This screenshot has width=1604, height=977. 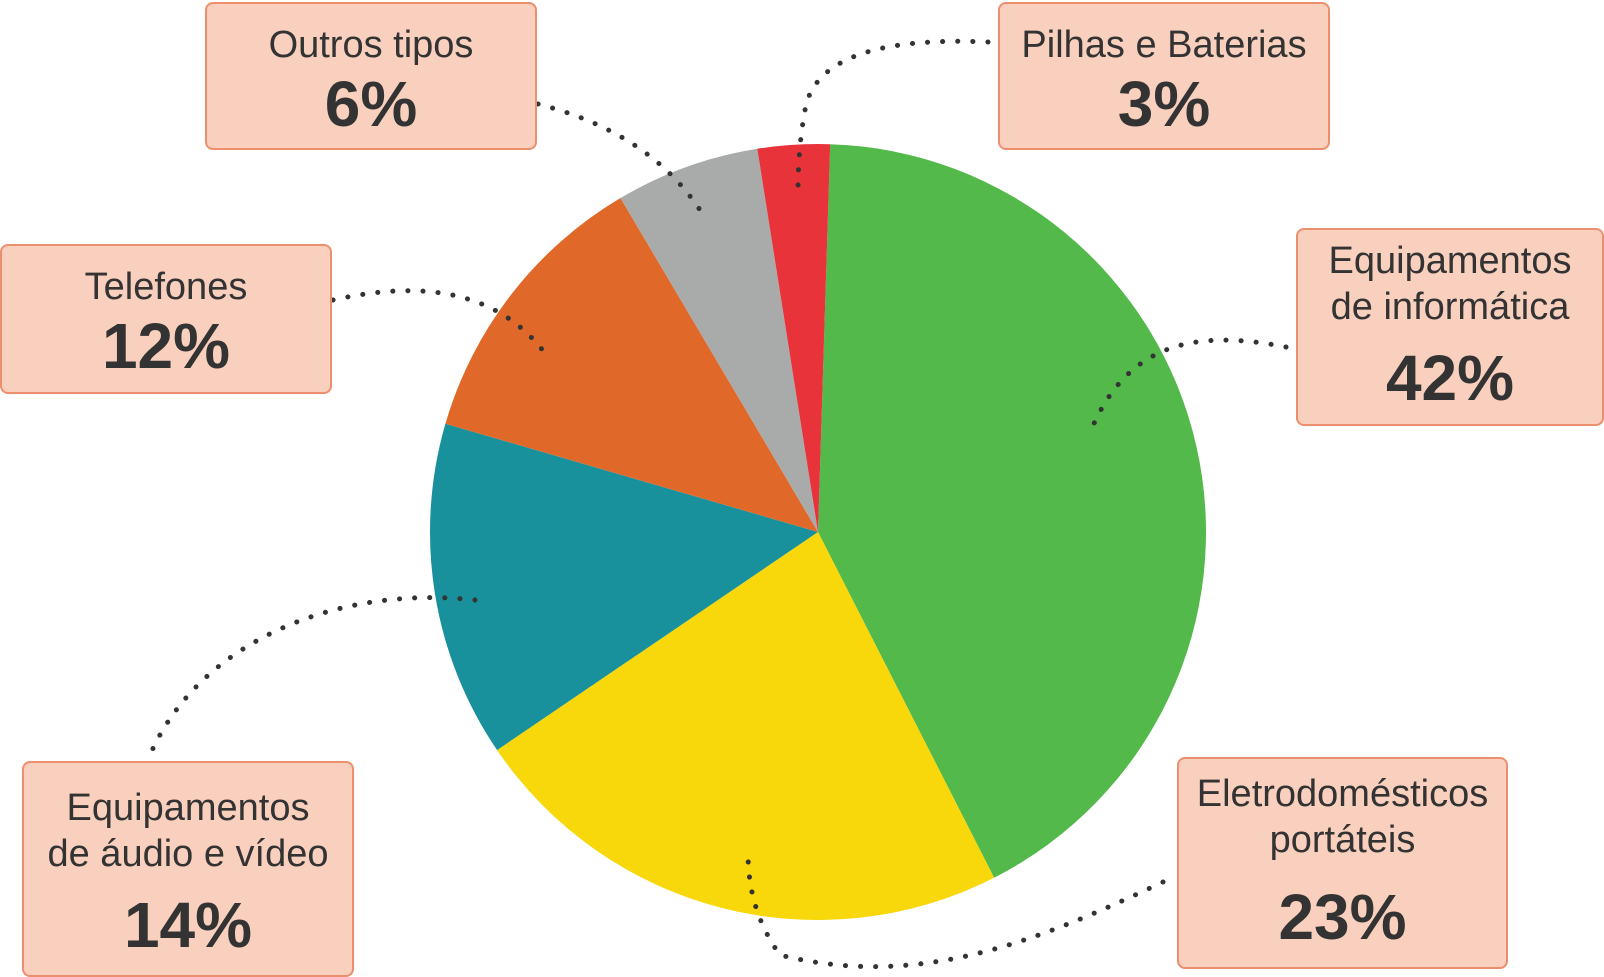 I want to click on slice-value-label: 42%, so click(x=1450, y=378).